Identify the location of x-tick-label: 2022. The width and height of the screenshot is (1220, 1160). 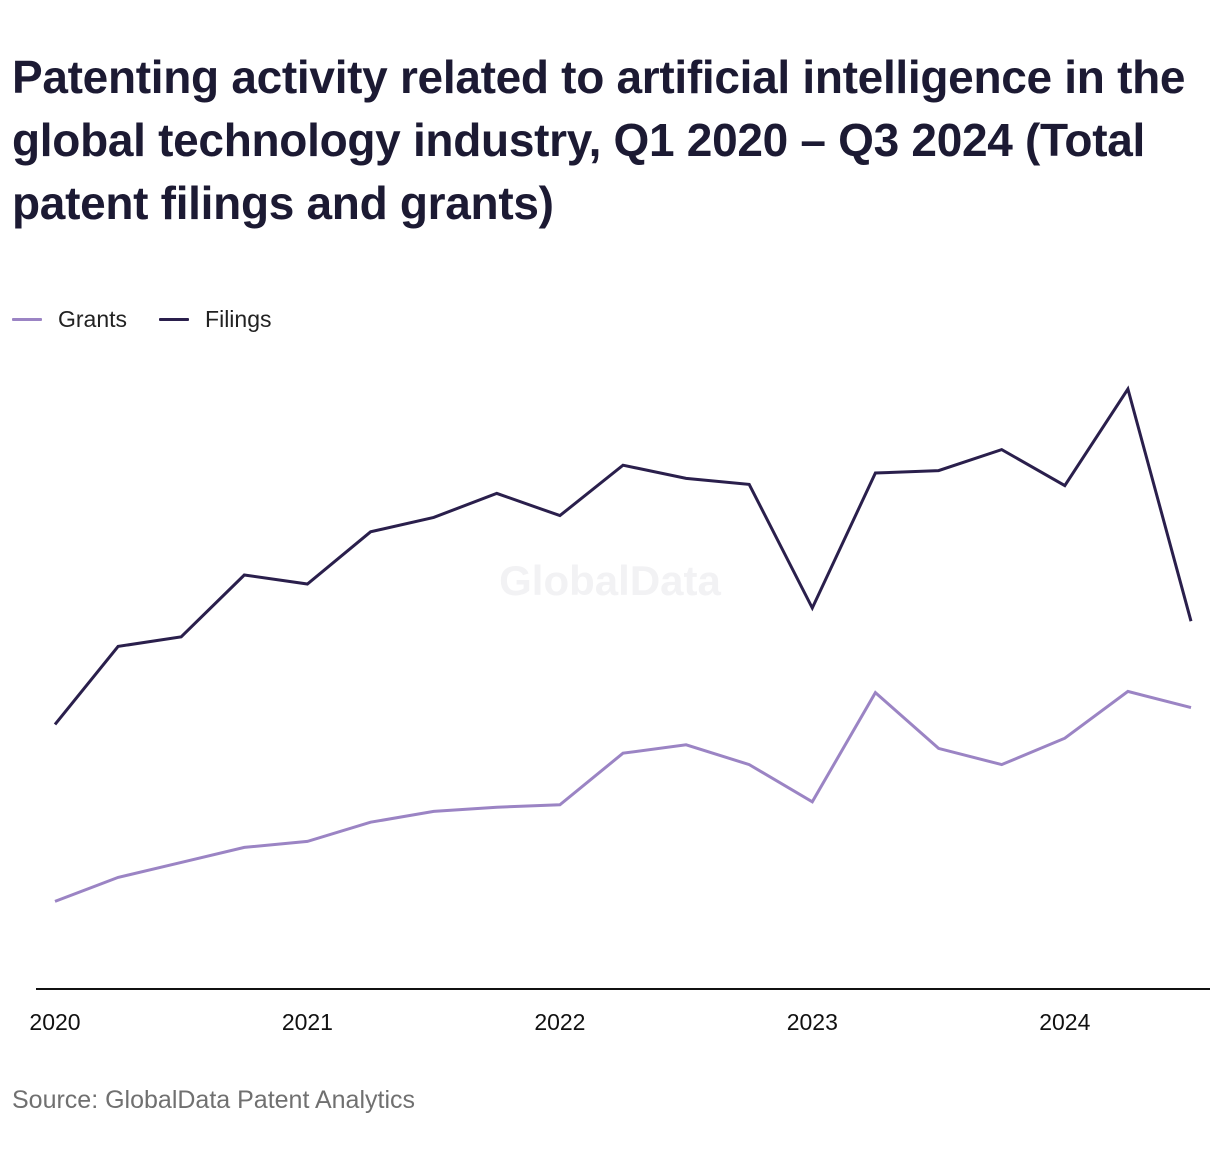
(559, 1022).